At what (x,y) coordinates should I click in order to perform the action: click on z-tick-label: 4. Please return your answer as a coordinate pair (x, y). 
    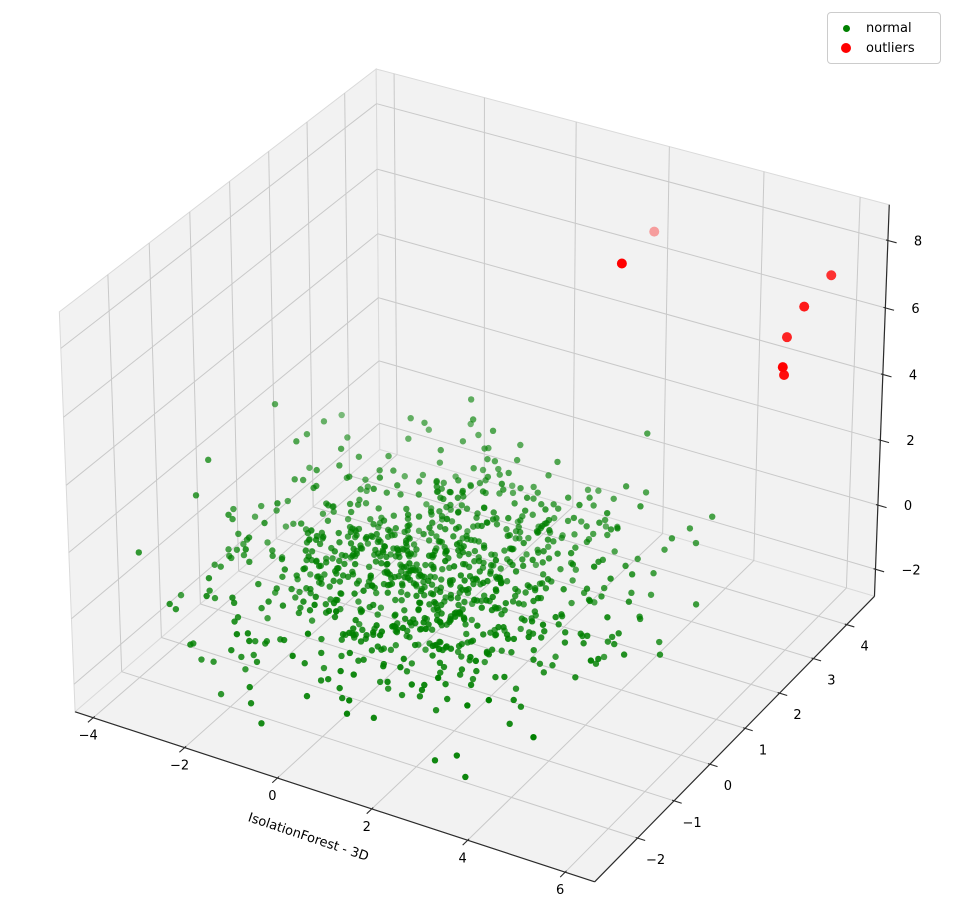
    Looking at the image, I should click on (913, 375).